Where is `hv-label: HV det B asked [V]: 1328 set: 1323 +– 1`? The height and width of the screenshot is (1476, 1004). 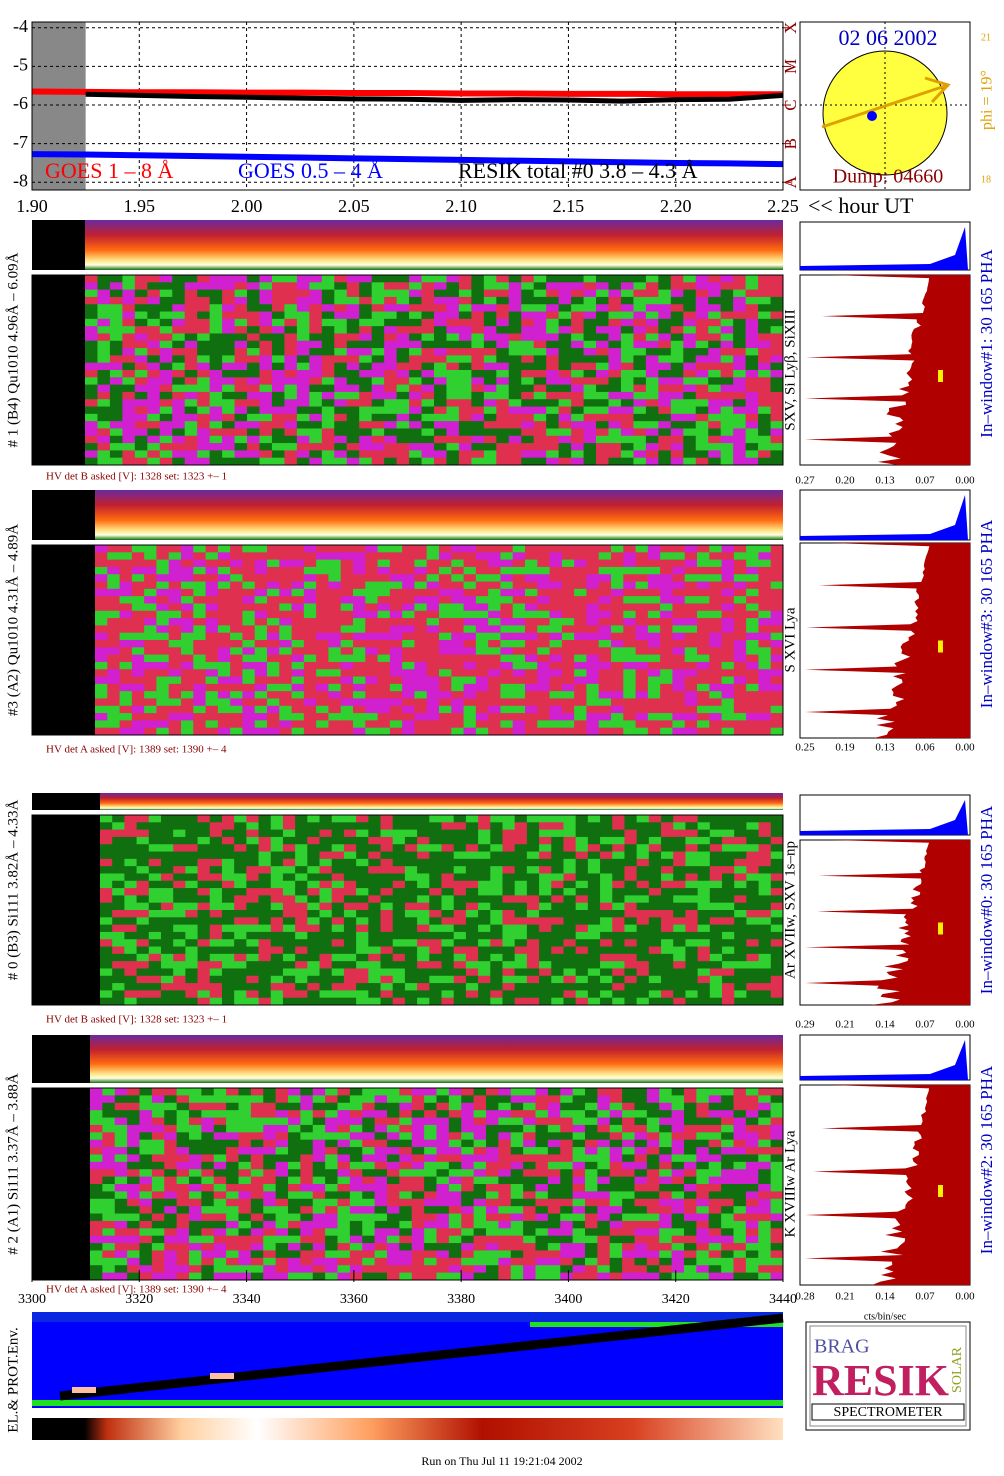 hv-label: HV det B asked [V]: 1328 set: 1323 +– 1 is located at coordinates (136, 477).